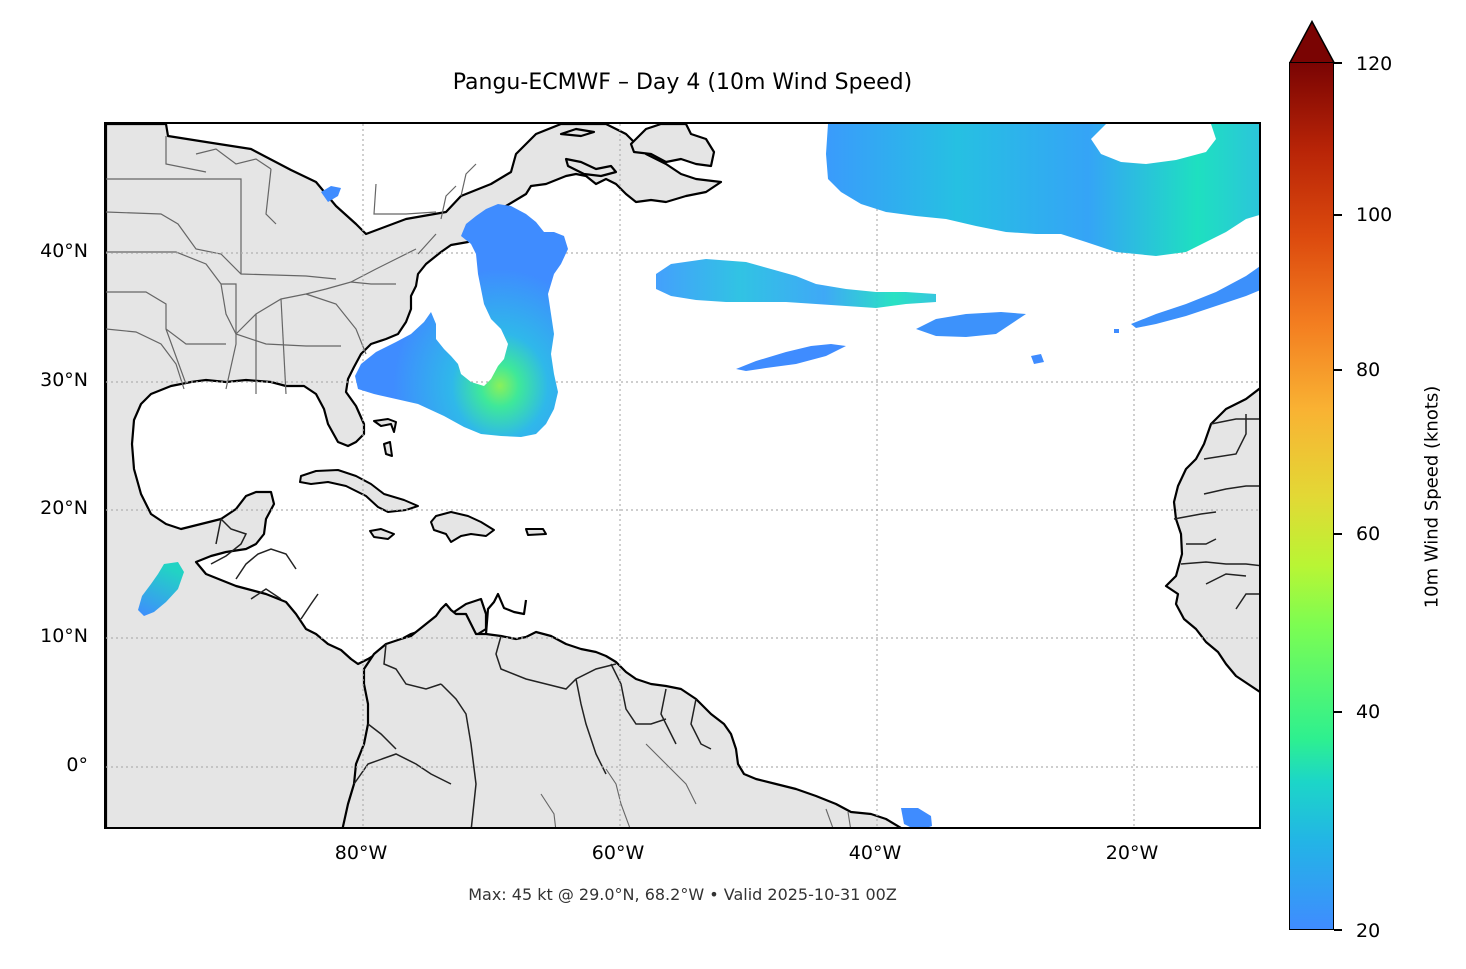  I want to click on xtick-80w: 80°W, so click(361, 853).